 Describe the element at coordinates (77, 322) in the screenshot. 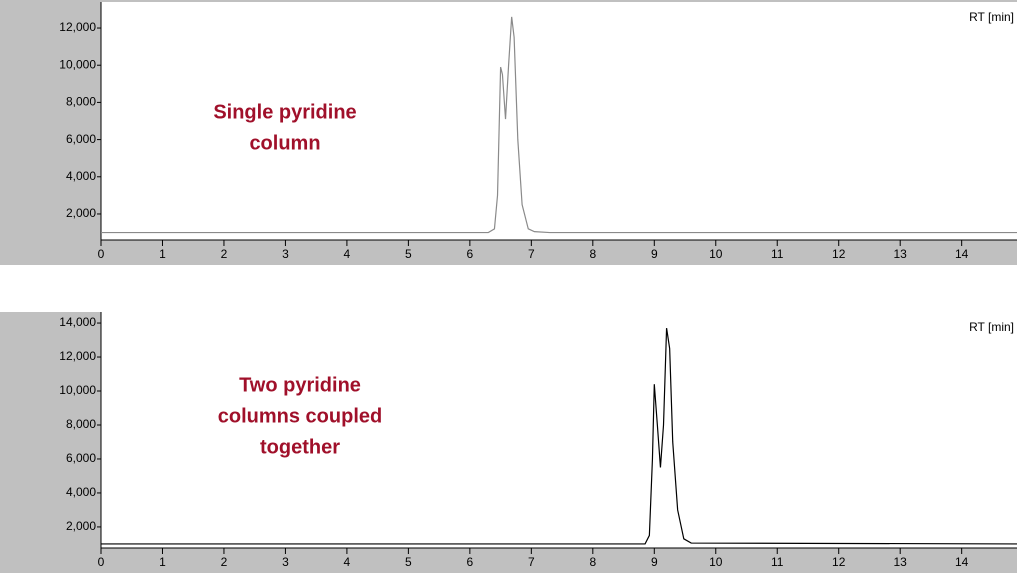

I see `y-tick-label: 14,000` at that location.